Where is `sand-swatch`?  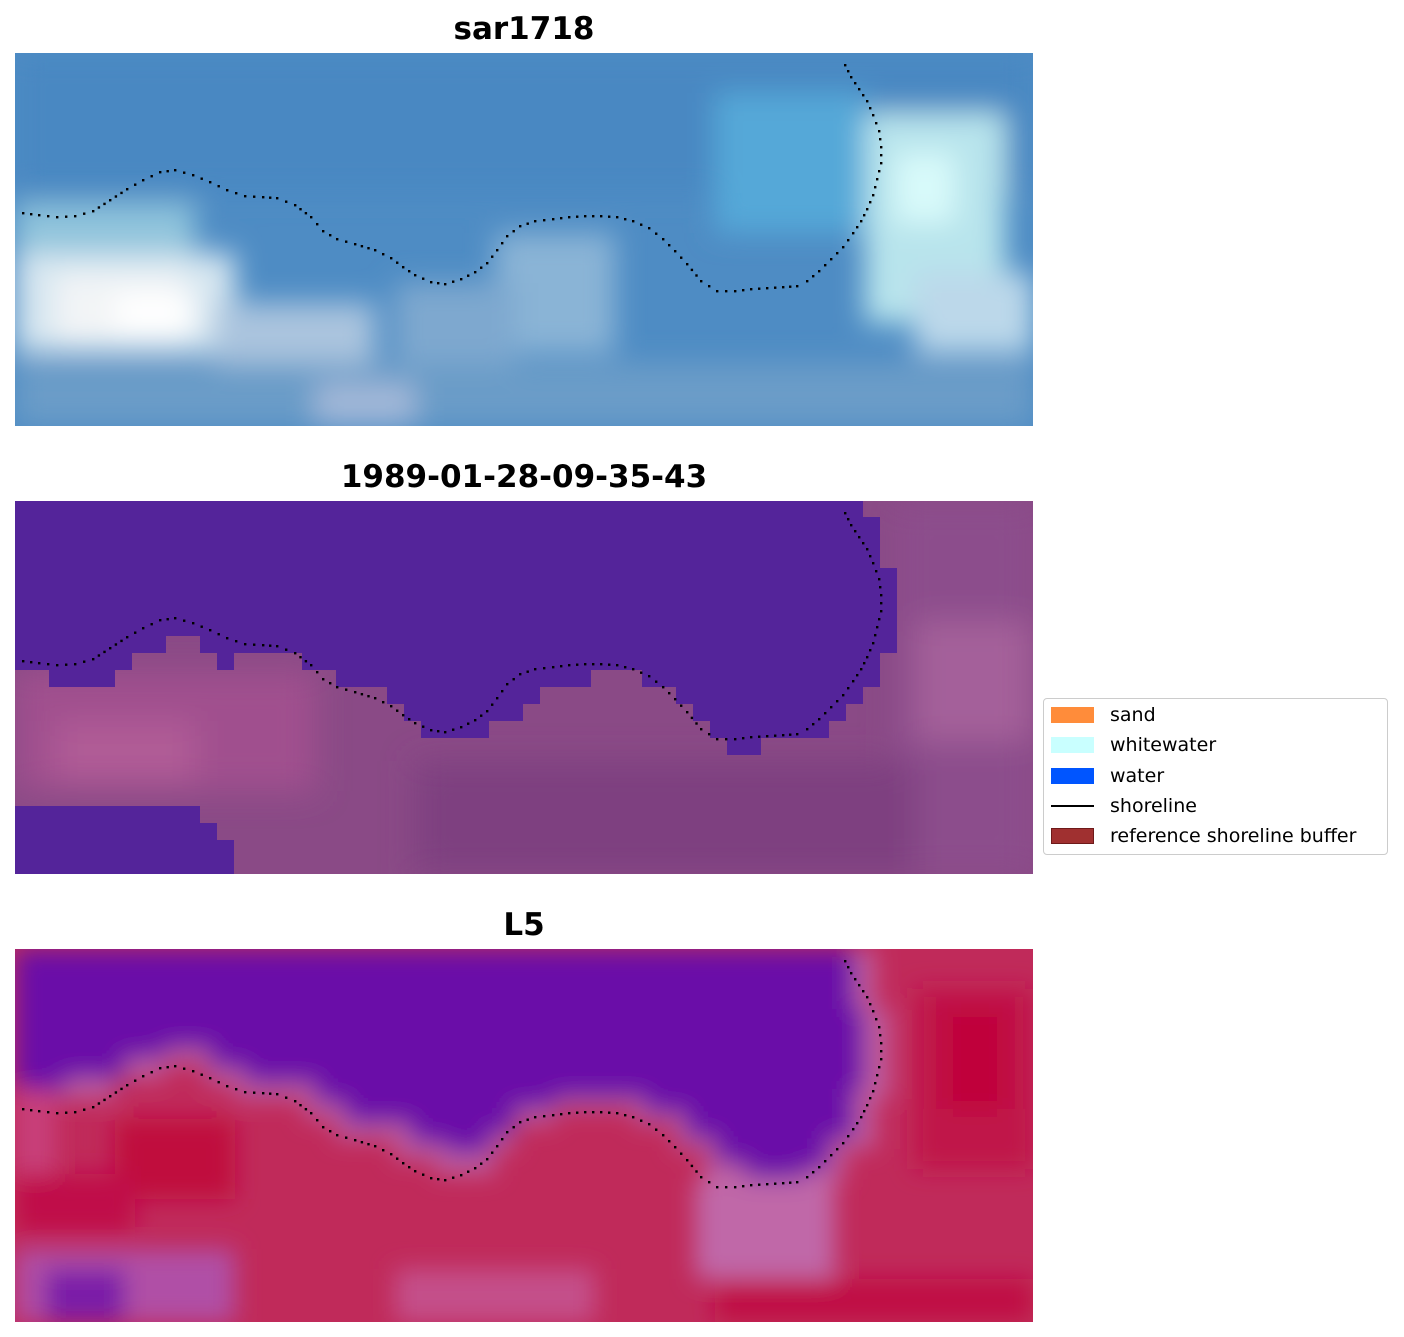
sand-swatch is located at coordinates (1072, 715).